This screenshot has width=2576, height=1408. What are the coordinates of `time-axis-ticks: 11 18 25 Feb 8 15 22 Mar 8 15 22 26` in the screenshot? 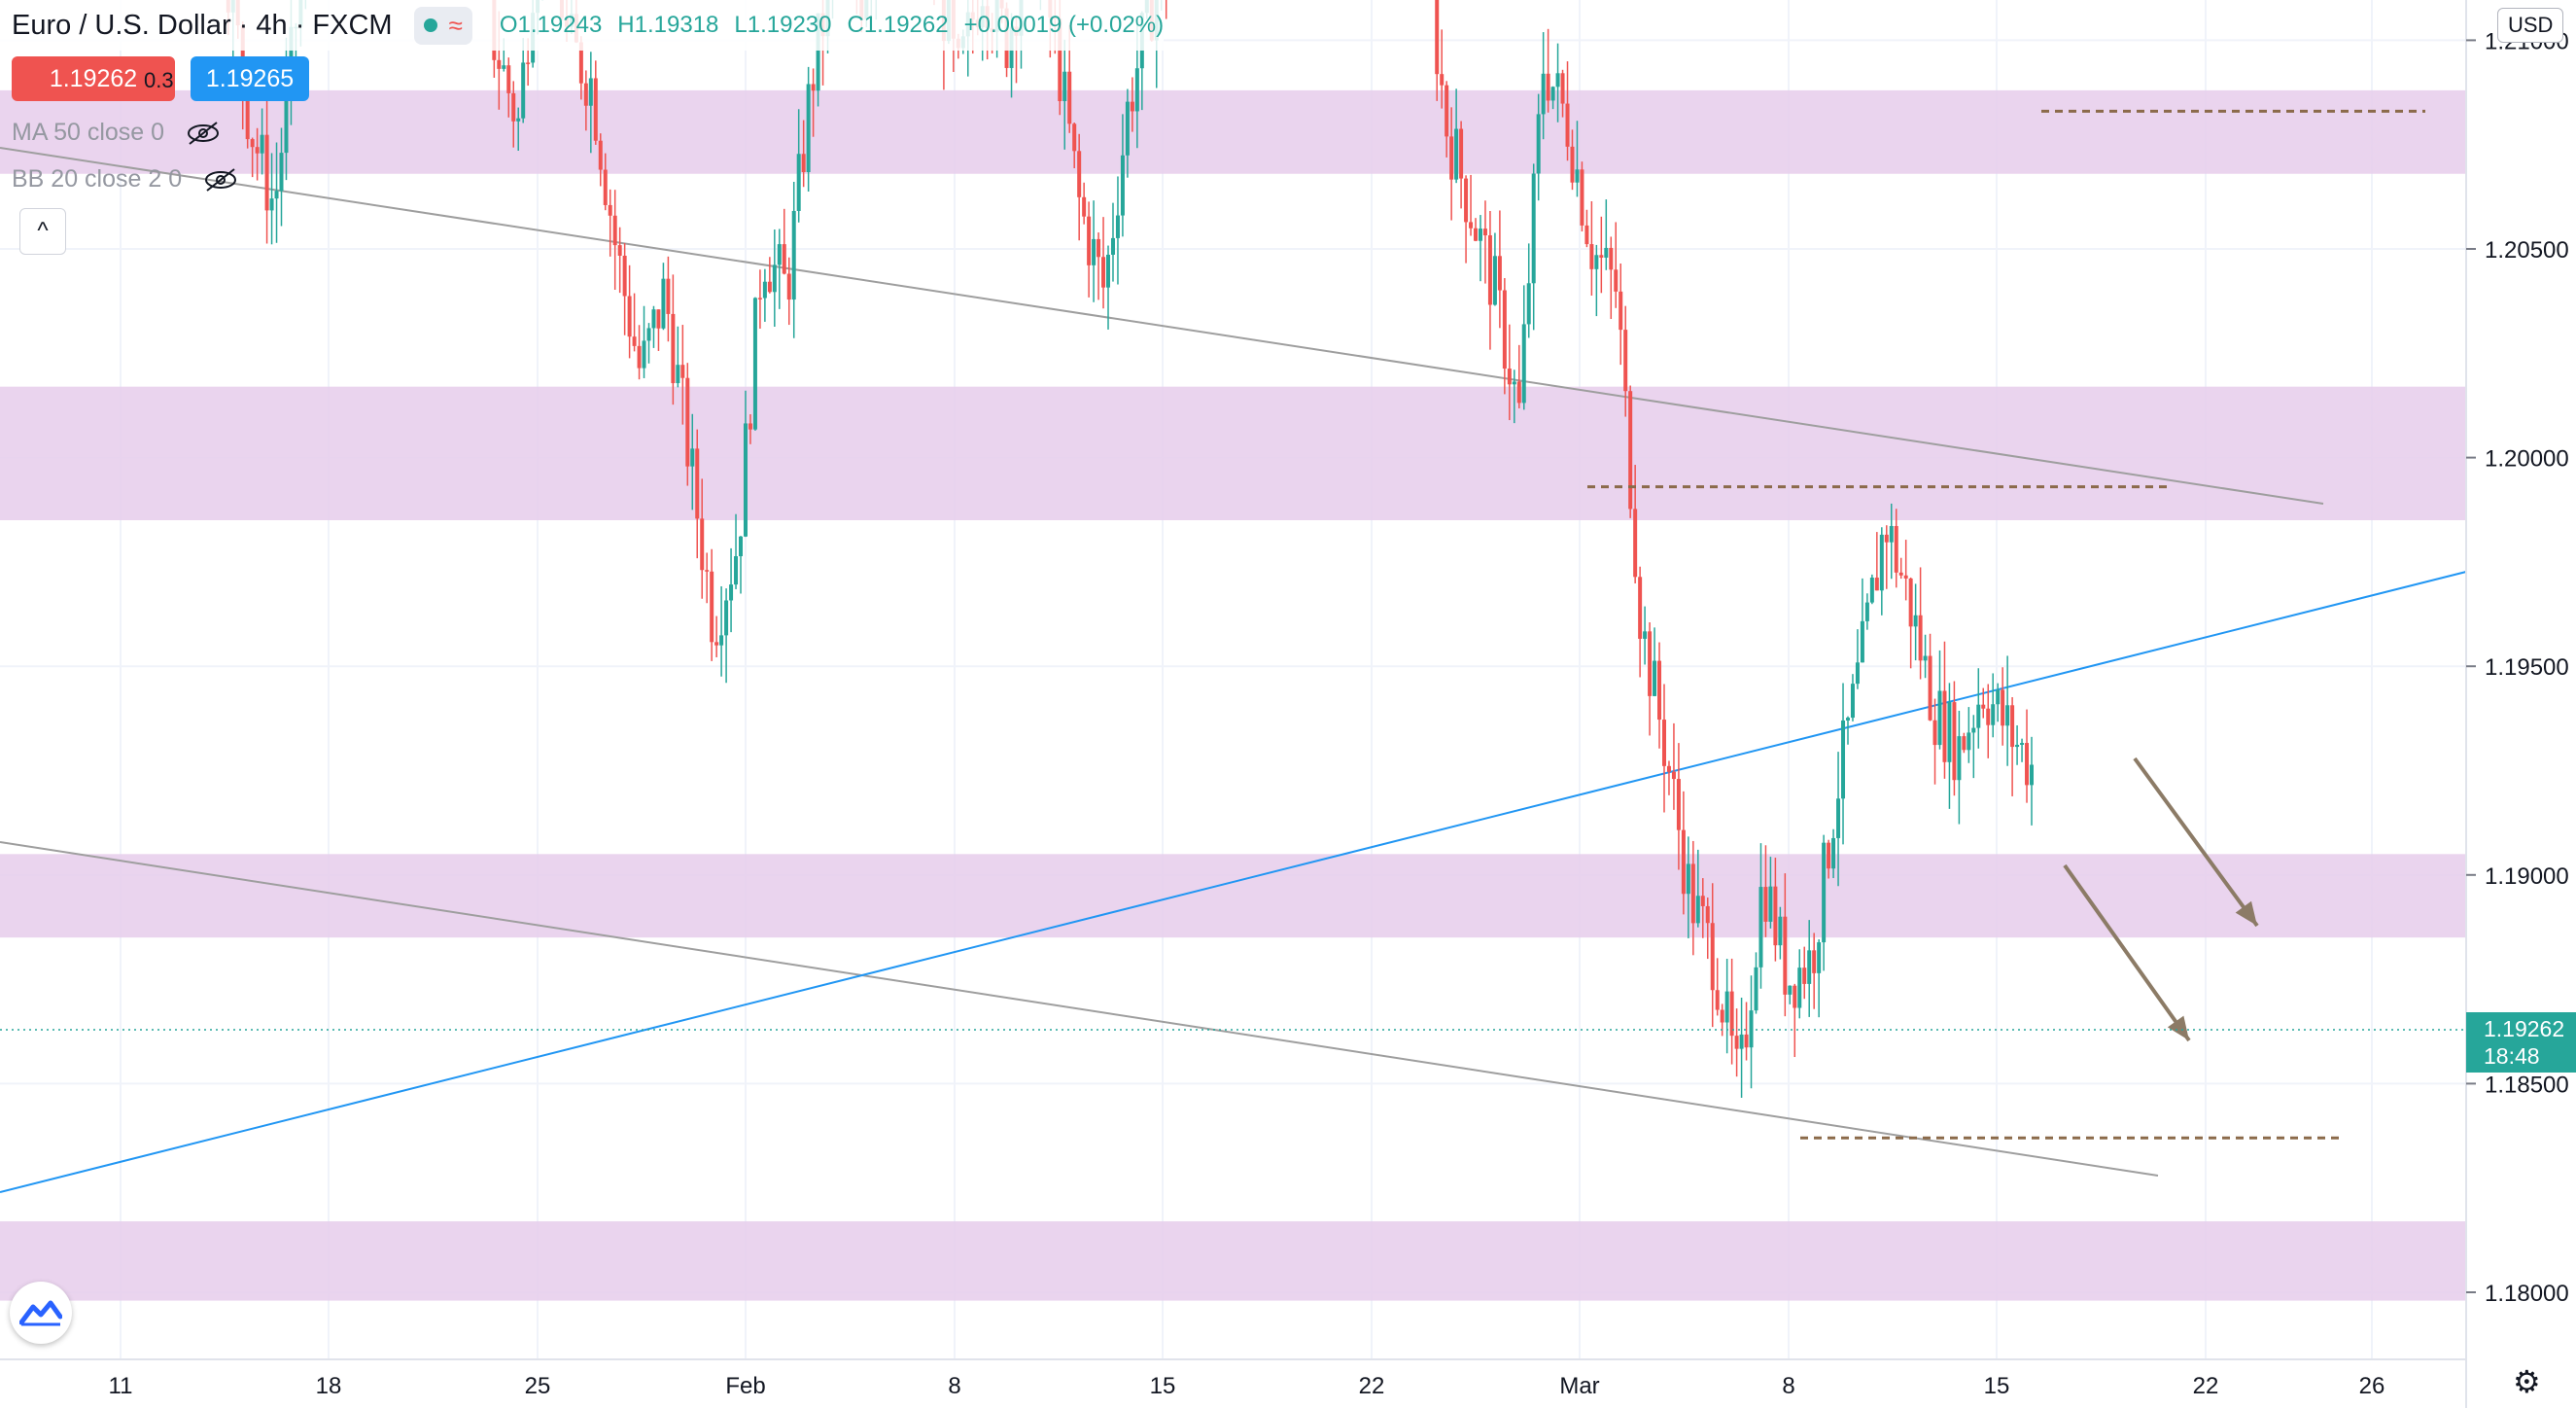 It's located at (1247, 1386).